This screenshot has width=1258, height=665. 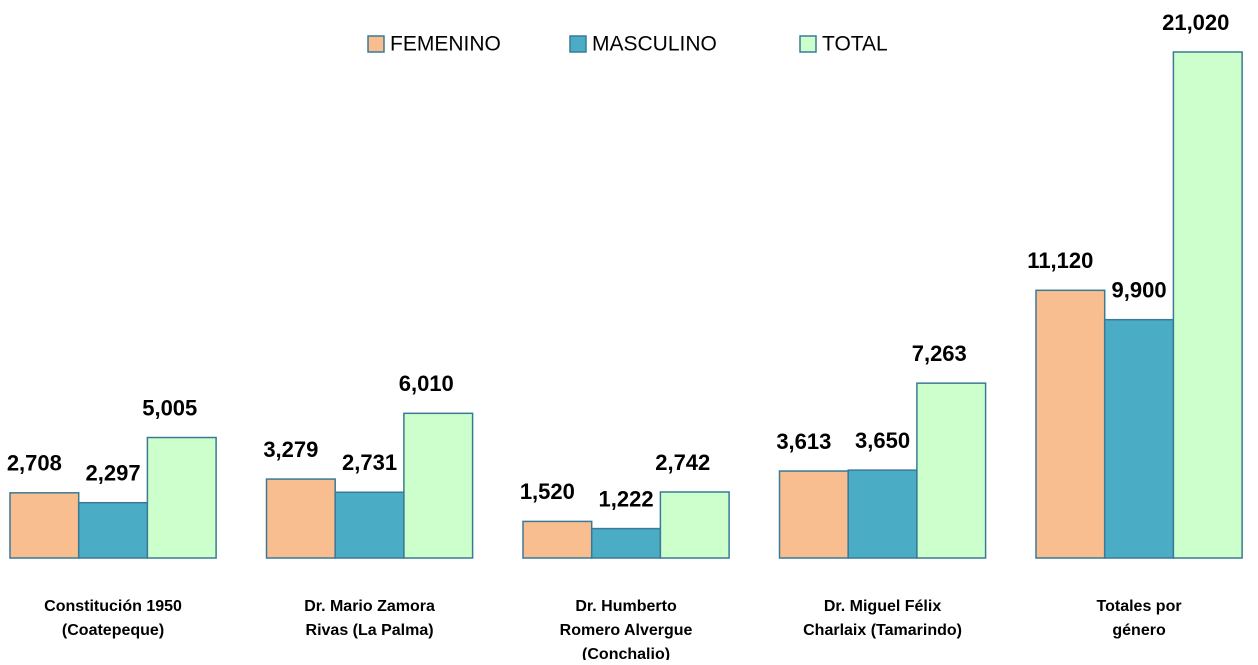 What do you see at coordinates (1139, 618) in the screenshot?
I see `category-label: Totales por género` at bounding box center [1139, 618].